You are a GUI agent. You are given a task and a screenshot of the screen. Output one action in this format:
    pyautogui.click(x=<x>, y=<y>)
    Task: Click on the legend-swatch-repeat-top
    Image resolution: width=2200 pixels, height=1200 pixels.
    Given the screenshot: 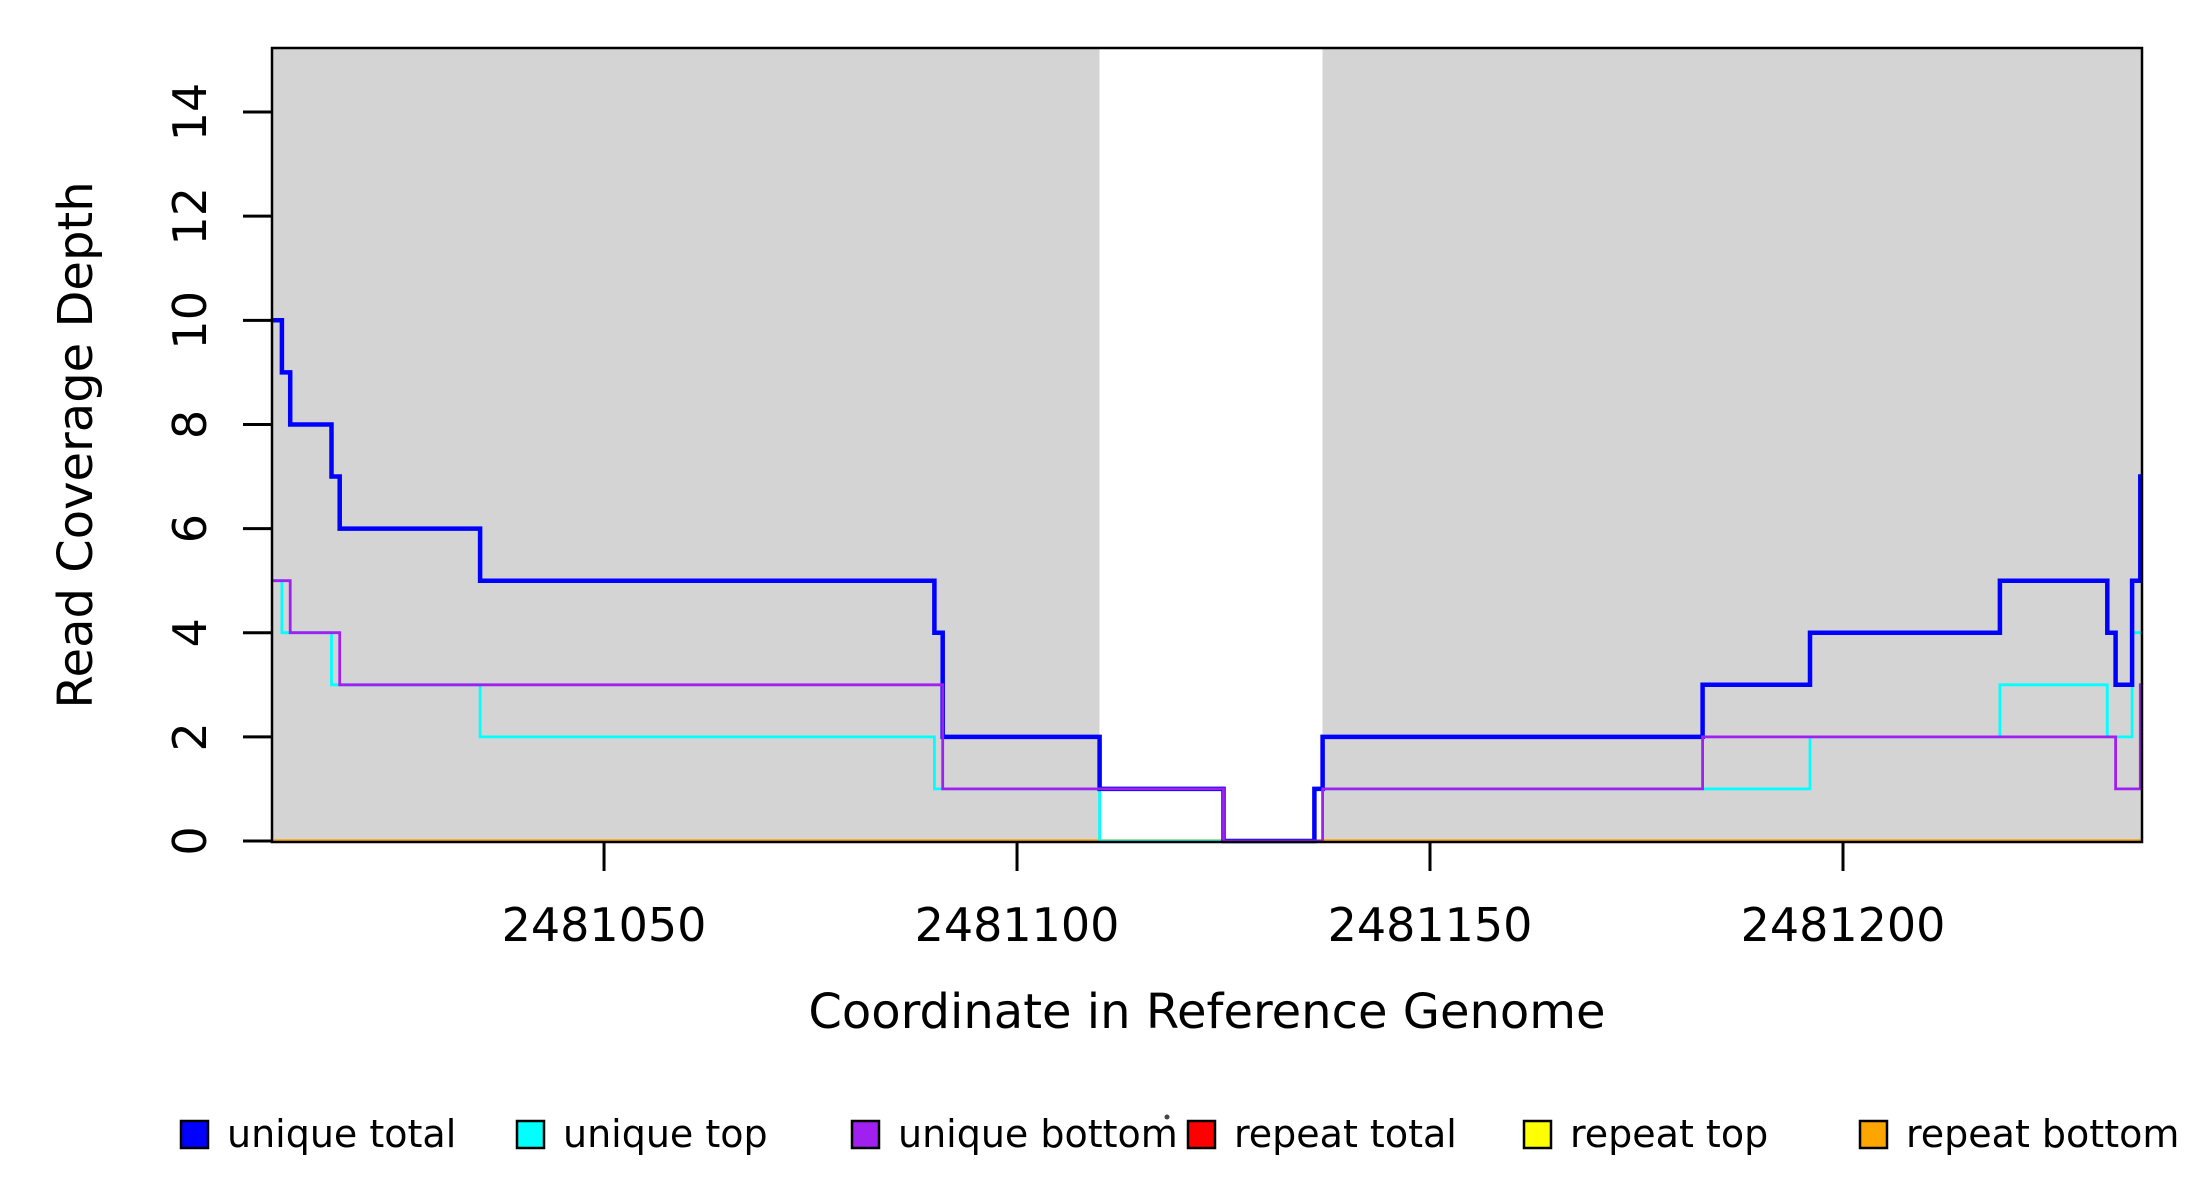 What is the action you would take?
    pyautogui.click(x=1537, y=1134)
    